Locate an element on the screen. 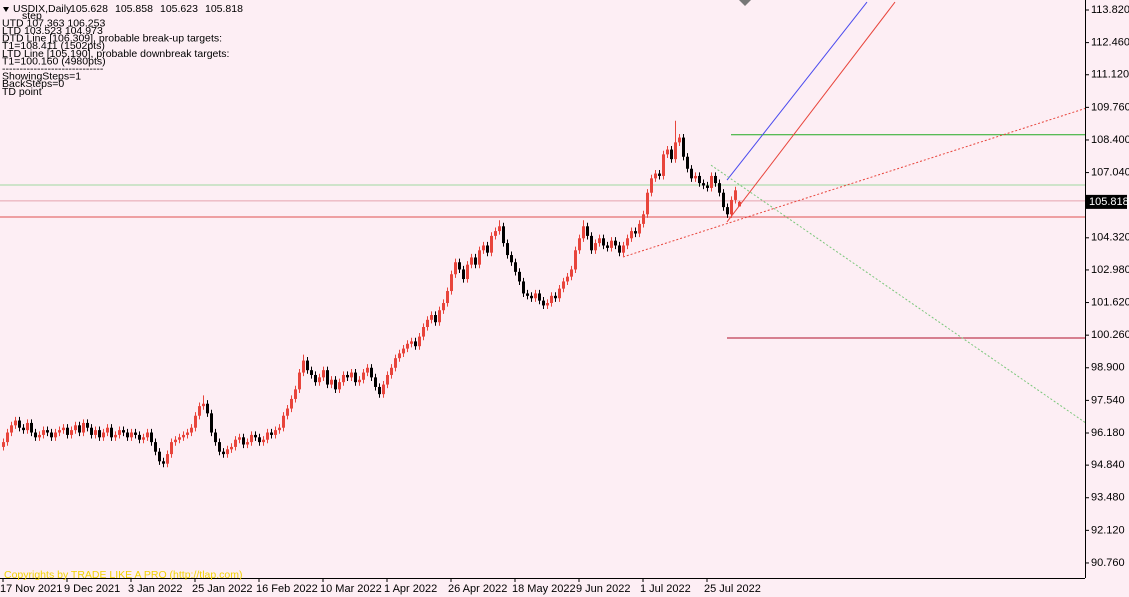  x-tick-label: 10 Mar 2022 is located at coordinates (351, 589).